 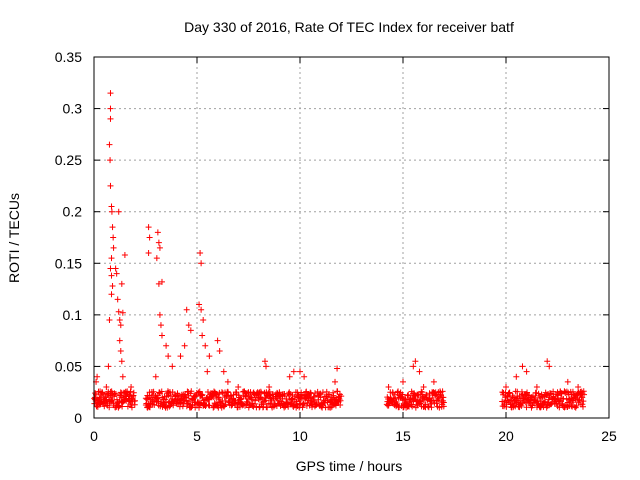 I want to click on x-tick-label: 5, so click(x=197, y=436).